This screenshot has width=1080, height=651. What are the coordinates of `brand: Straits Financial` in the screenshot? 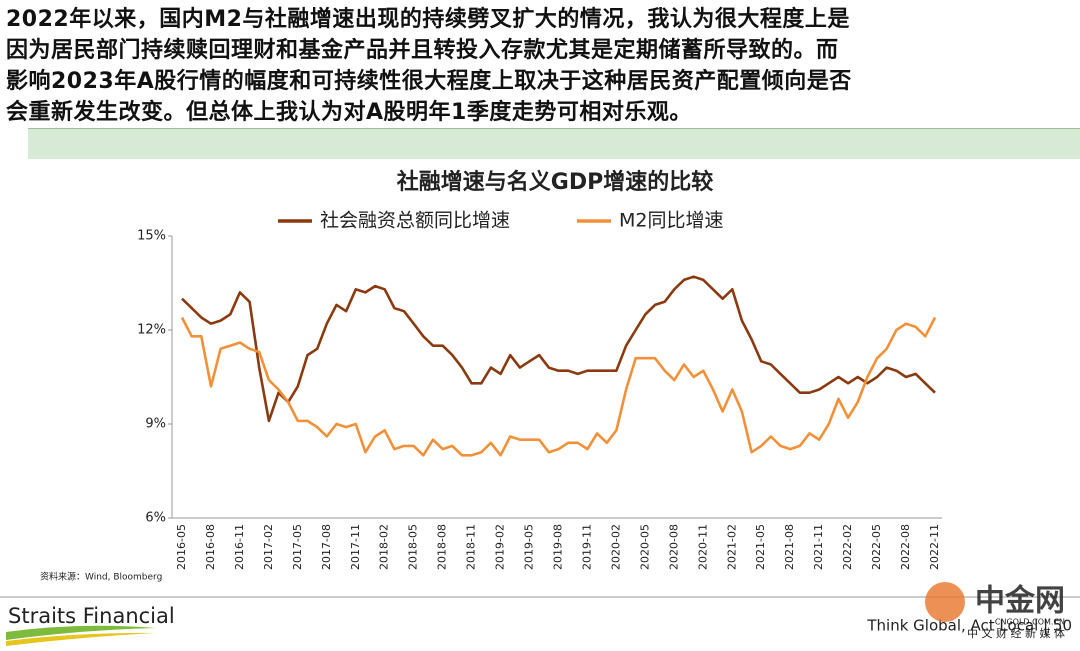 It's located at (91, 616).